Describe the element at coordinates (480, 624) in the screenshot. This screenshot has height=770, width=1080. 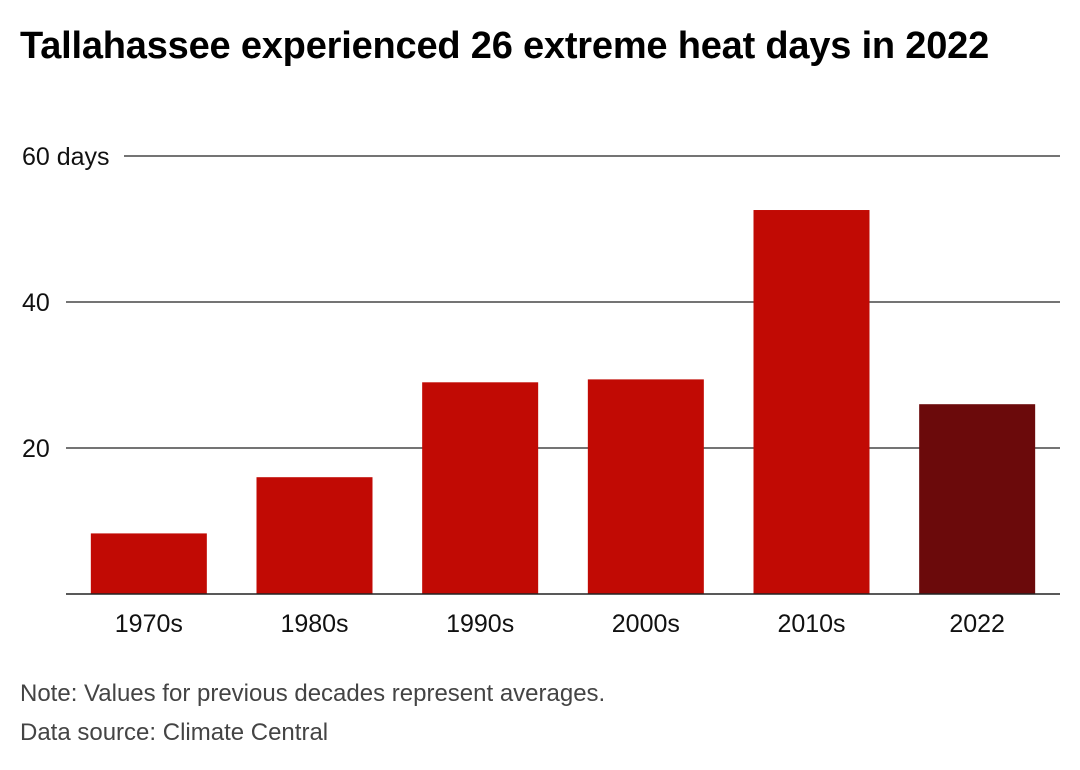
I see `x-tick-label: 1990s` at that location.